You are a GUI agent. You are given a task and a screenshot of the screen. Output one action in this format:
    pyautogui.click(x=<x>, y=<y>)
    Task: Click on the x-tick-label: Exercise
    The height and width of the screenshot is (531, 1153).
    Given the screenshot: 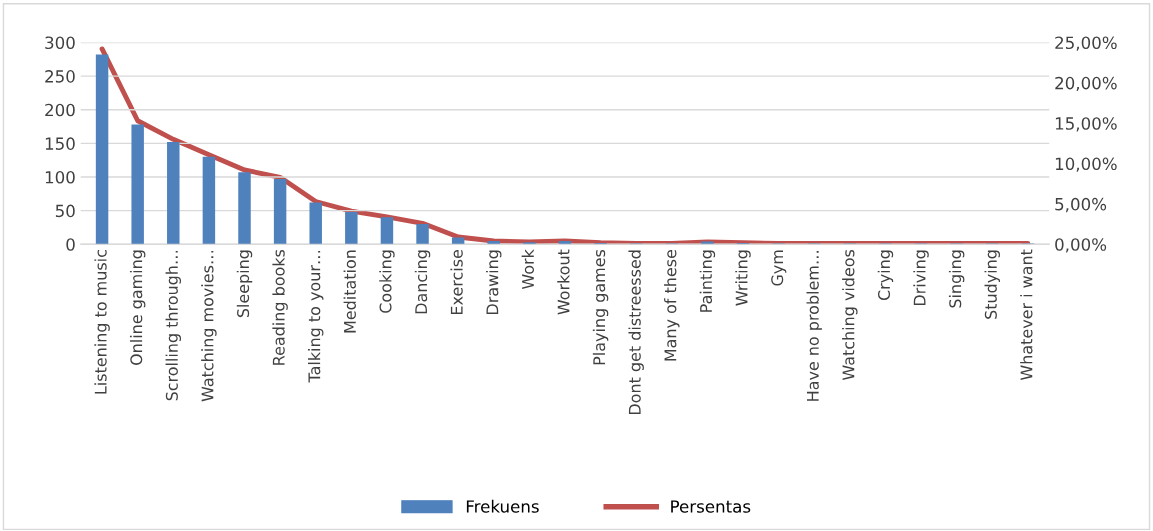 What is the action you would take?
    pyautogui.click(x=456, y=281)
    